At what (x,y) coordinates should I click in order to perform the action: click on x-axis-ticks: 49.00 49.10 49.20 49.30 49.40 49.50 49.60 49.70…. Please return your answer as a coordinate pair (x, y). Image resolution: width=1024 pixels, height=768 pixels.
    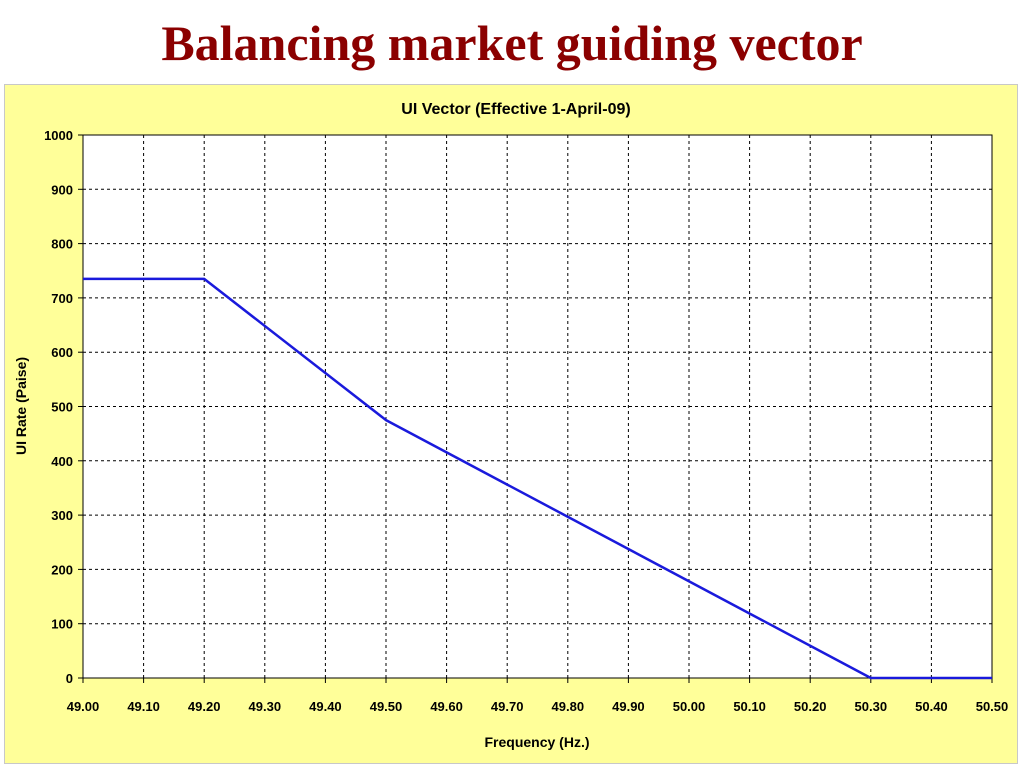
    Looking at the image, I should click on (538, 696).